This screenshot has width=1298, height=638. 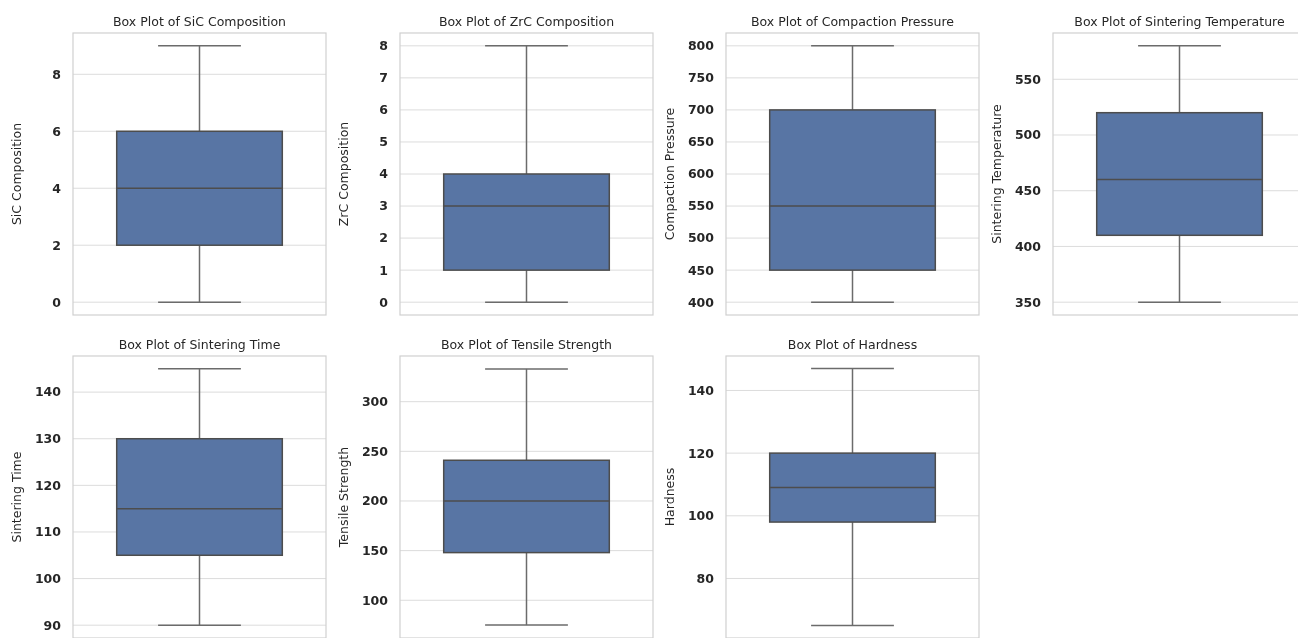 What do you see at coordinates (375, 451) in the screenshot?
I see `y-tick-label: 250` at bounding box center [375, 451].